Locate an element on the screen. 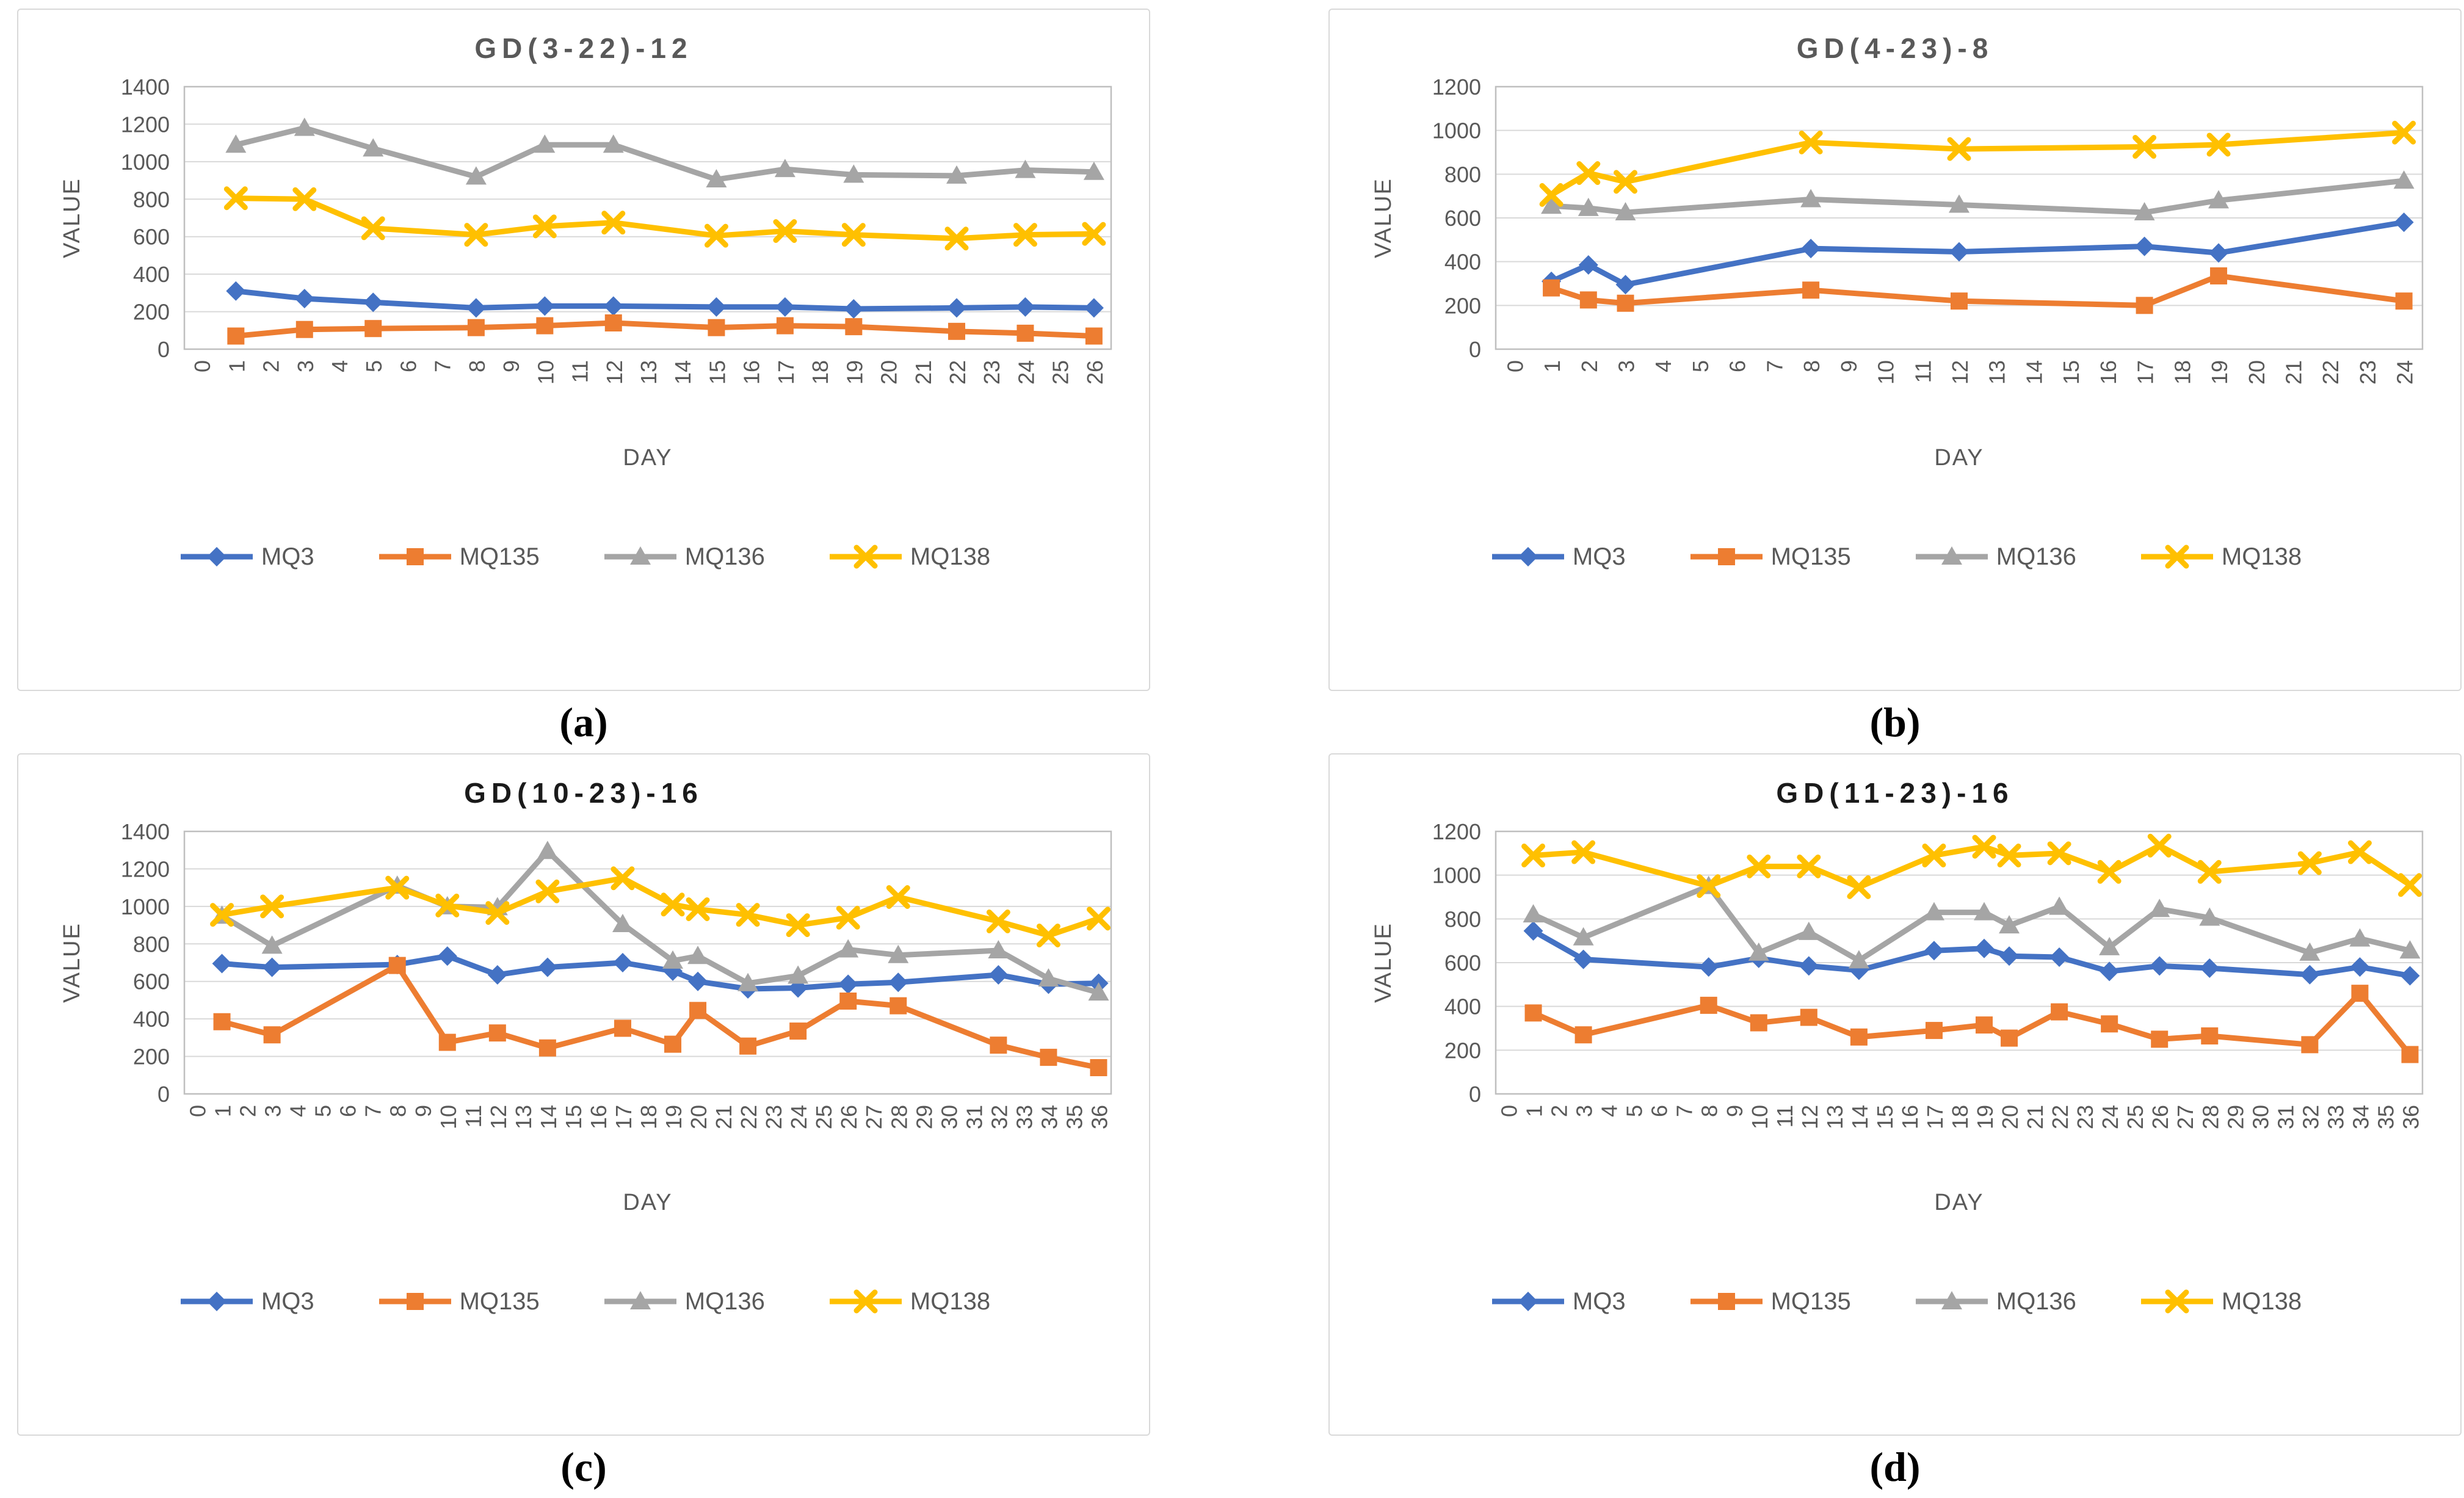 The width and height of the screenshot is (2464, 1498). x-tick-label: 31 is located at coordinates (974, 1117).